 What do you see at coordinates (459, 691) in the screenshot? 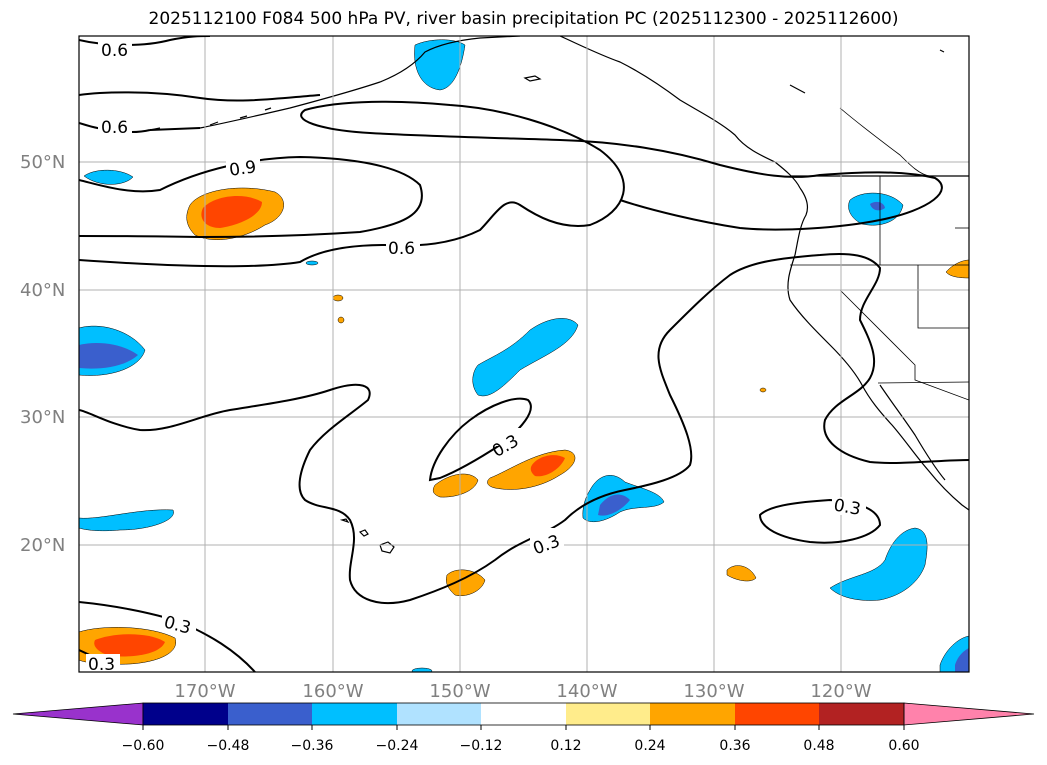
I see `lon-label: 150°W` at bounding box center [459, 691].